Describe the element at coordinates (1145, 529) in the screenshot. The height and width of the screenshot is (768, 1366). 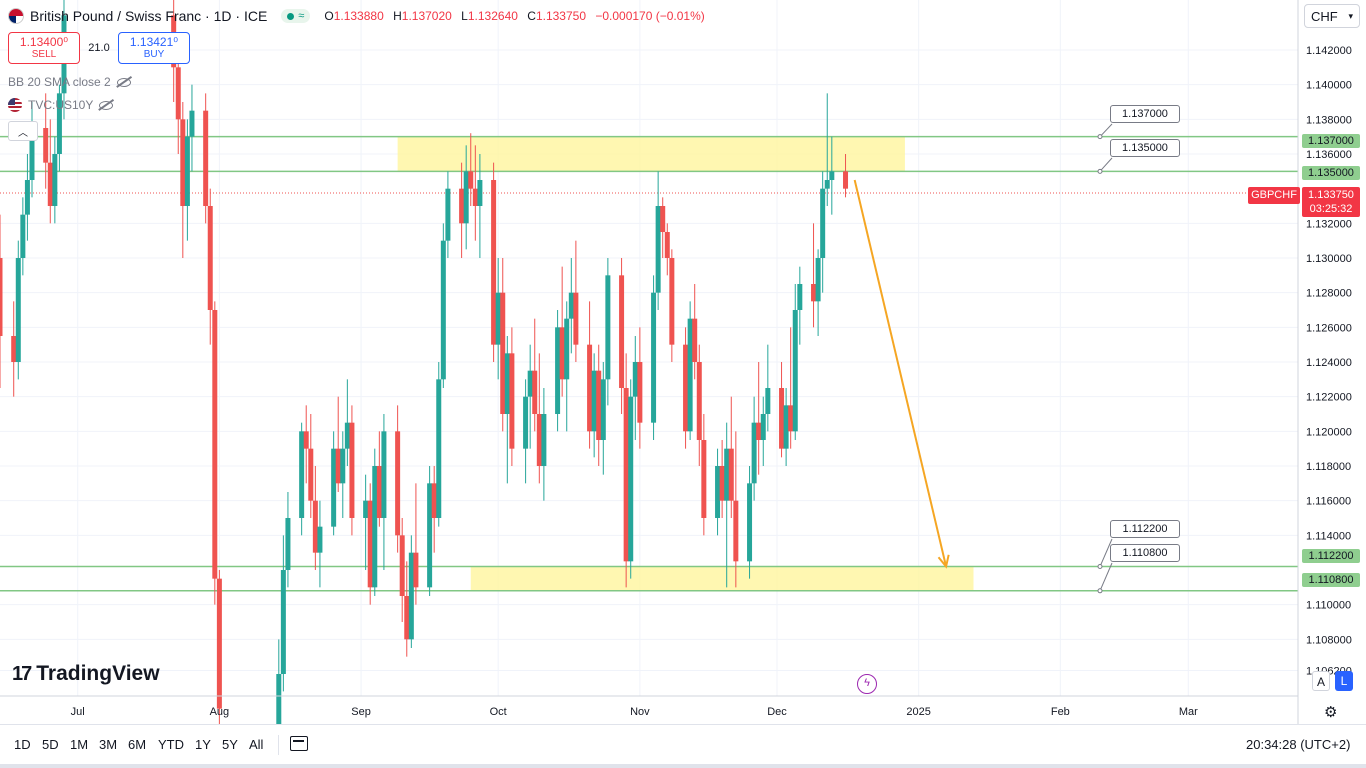
I see `level-callout-3: 1.112200` at that location.